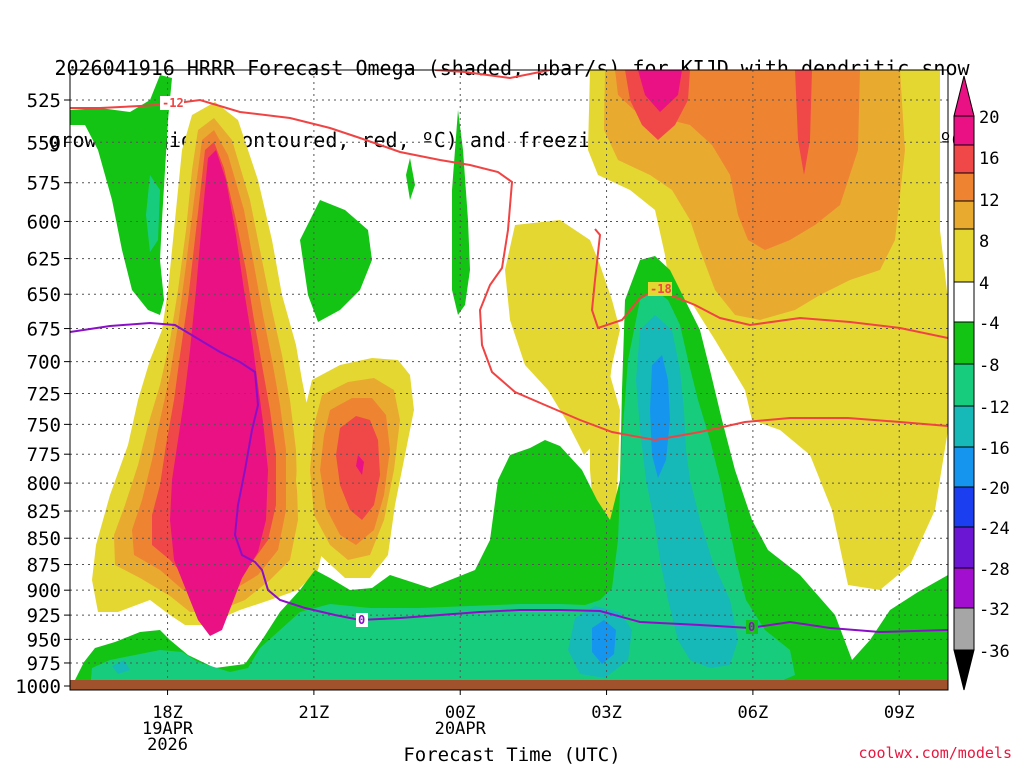  Describe the element at coordinates (803, 122) in the screenshot. I see `rise-red-streak` at that location.